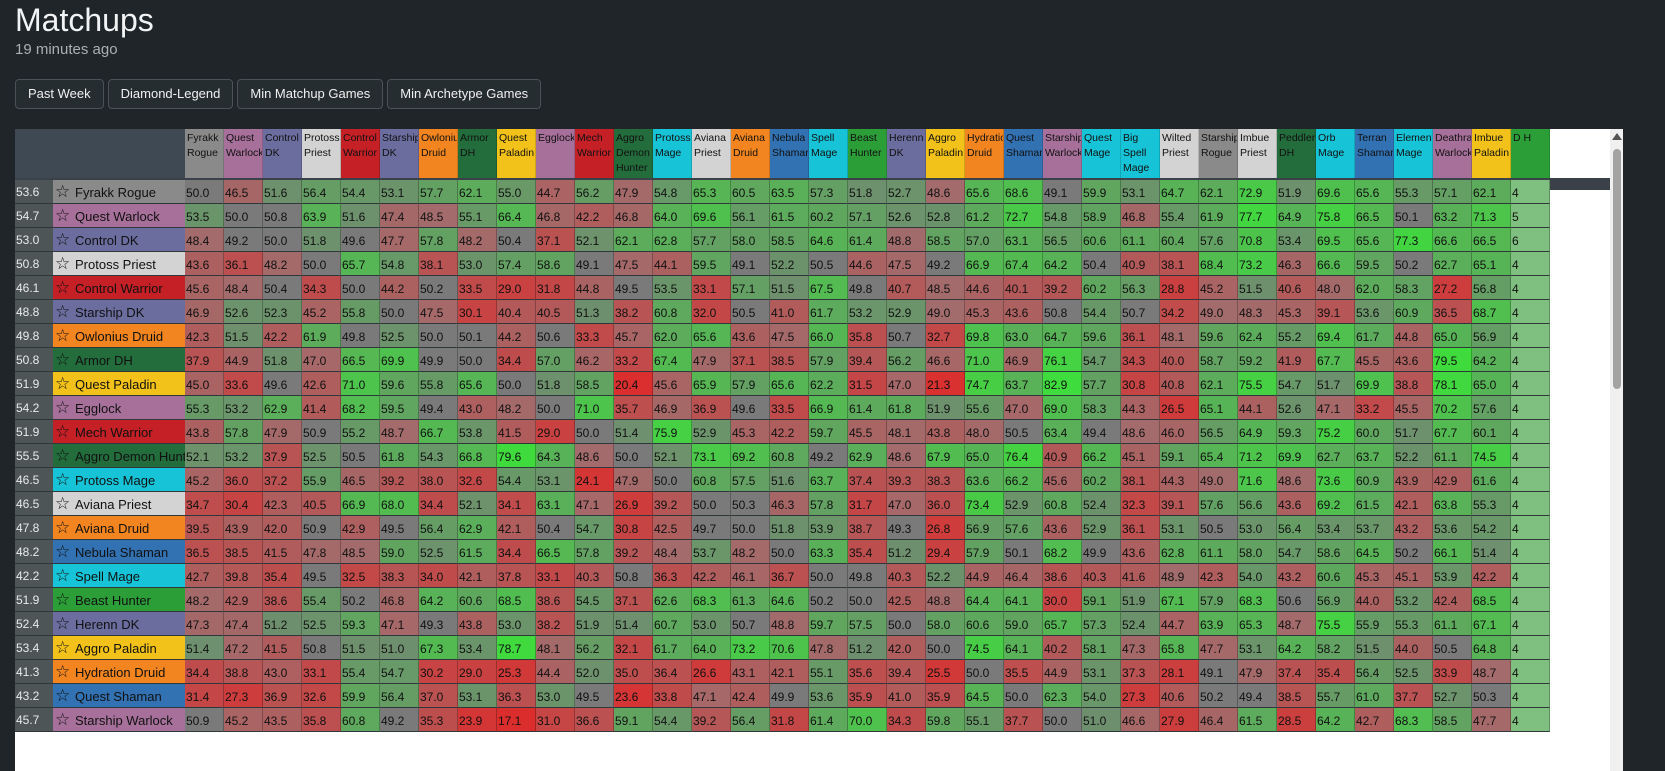 The width and height of the screenshot is (1665, 771). What do you see at coordinates (945, 432) in the screenshot?
I see `matchup-cell: 43.8` at bounding box center [945, 432].